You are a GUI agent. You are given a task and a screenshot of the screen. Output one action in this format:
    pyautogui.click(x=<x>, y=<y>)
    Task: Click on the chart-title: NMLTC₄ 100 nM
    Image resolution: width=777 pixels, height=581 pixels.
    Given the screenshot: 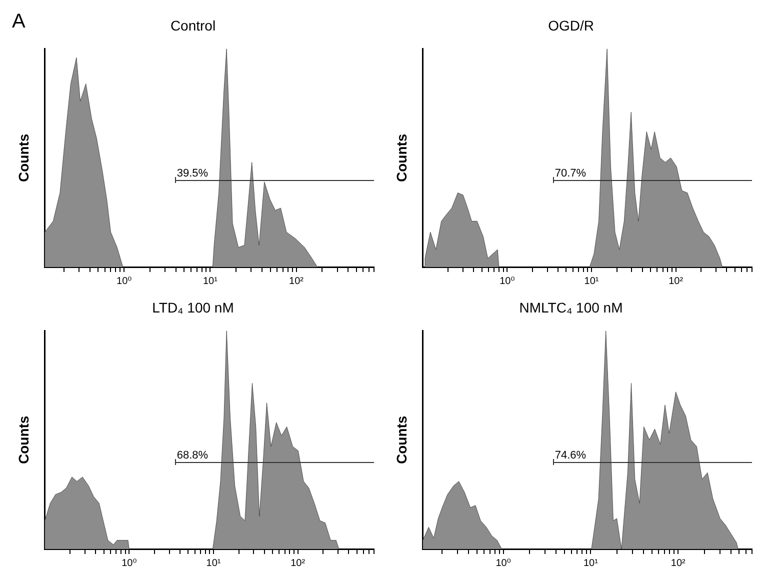 What is the action you would take?
    pyautogui.click(x=571, y=307)
    